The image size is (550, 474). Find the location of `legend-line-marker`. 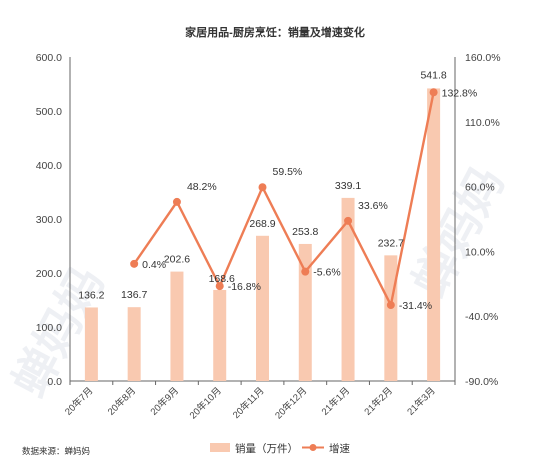

legend-line-marker is located at coordinates (313, 447).